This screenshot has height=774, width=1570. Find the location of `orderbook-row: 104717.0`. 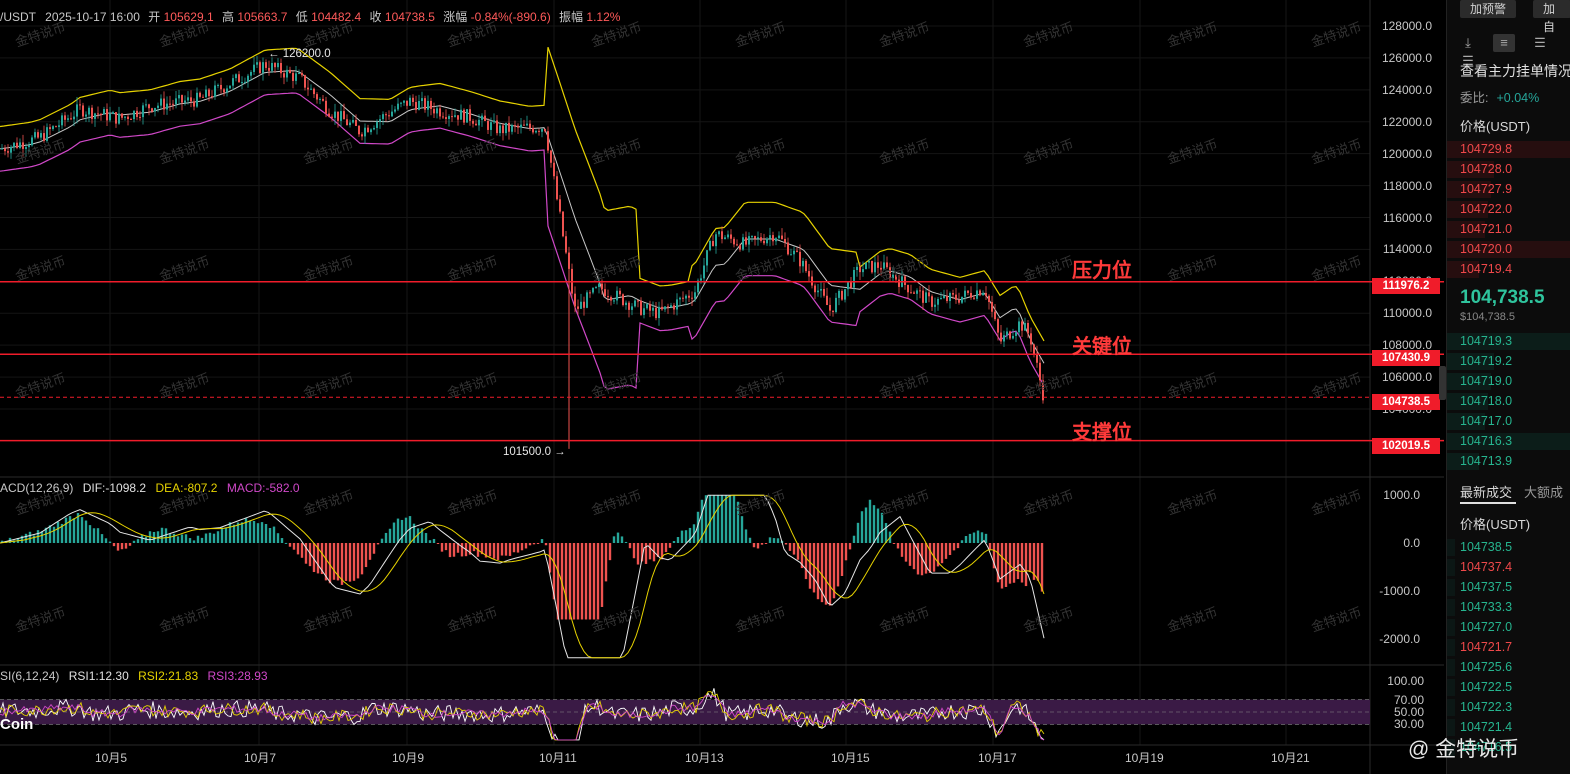

orderbook-row: 104717.0 is located at coordinates (1508, 421).